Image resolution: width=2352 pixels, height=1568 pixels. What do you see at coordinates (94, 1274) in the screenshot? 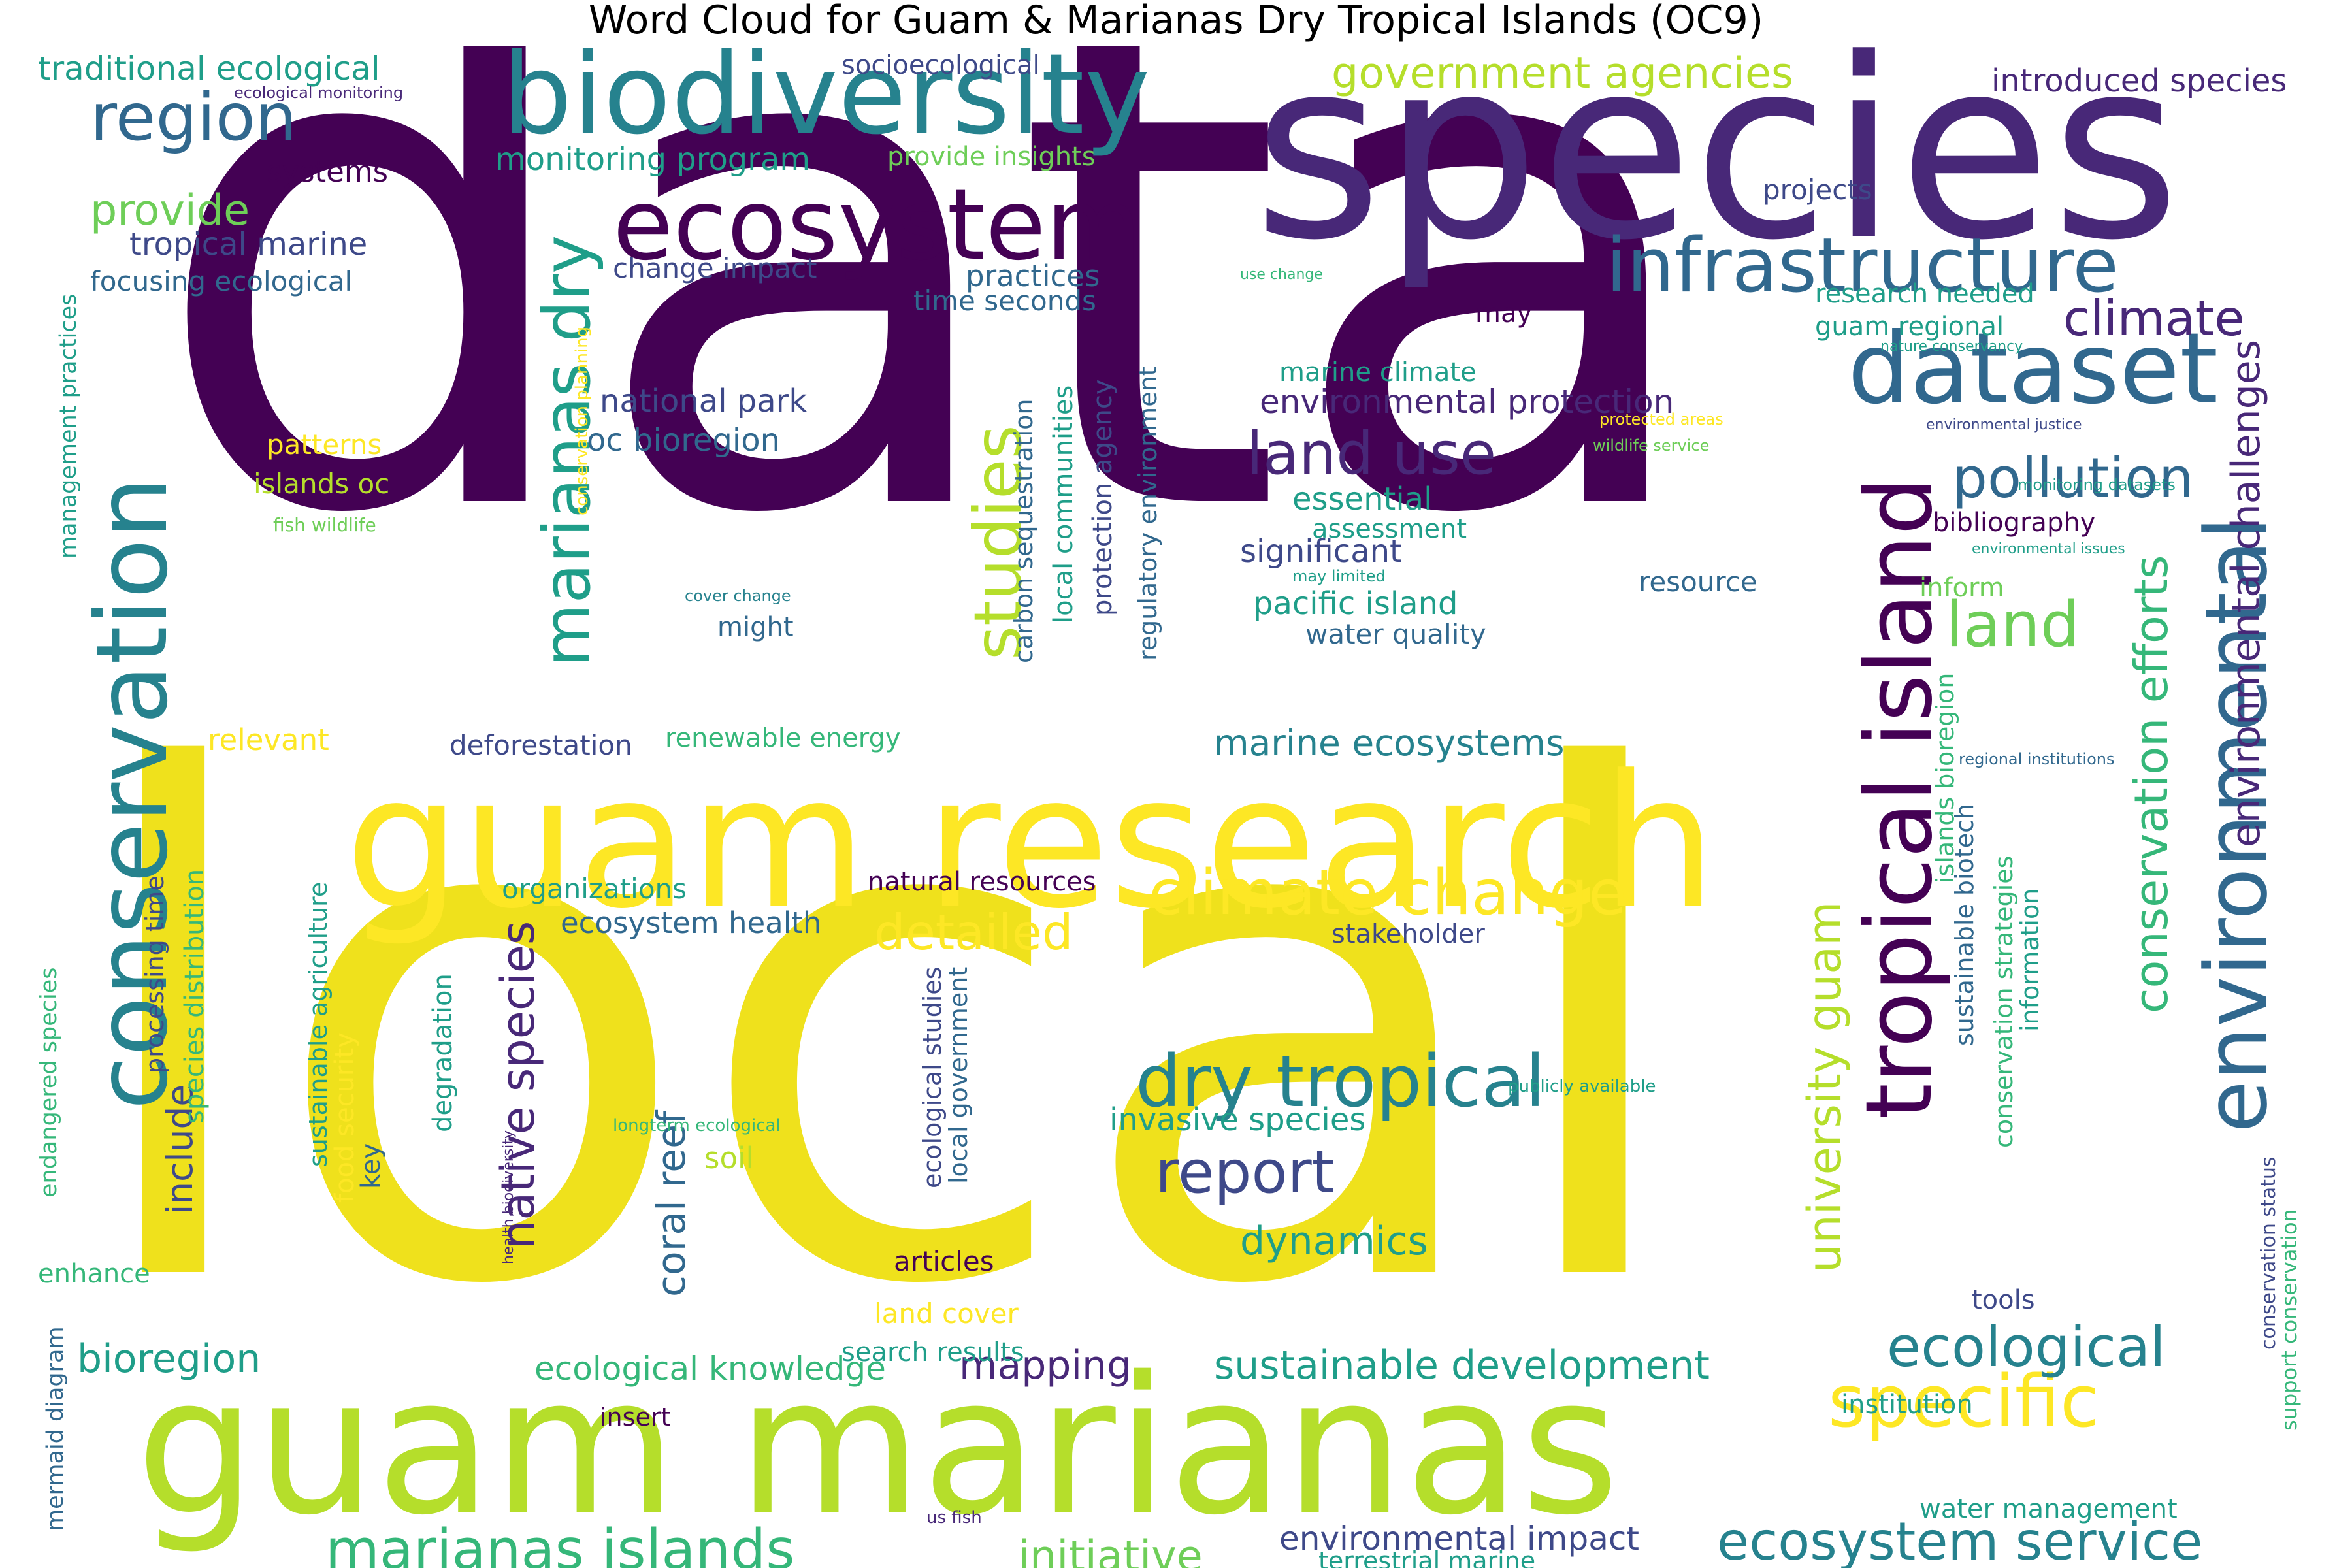
I see `cloud-word-enhance: enhance` at bounding box center [94, 1274].